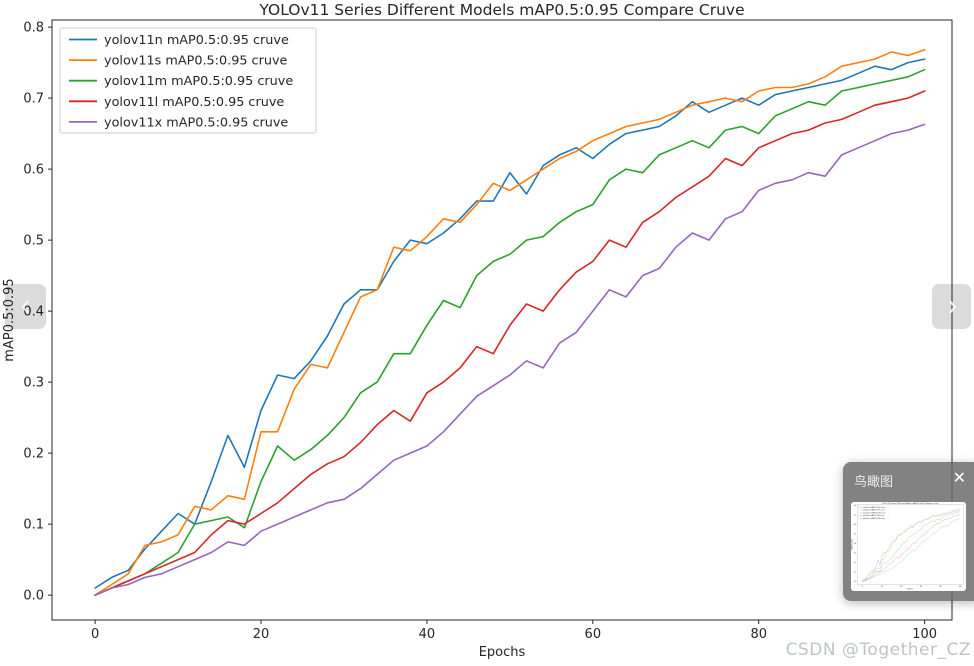  I want to click on chevron-right-icon, so click(952, 306).